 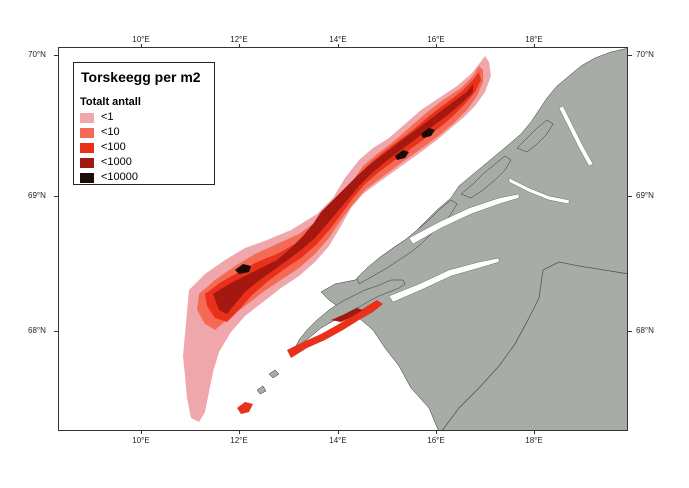 What do you see at coordinates (110, 102) in the screenshot?
I see `legend-subtitle: Totalt antall` at bounding box center [110, 102].